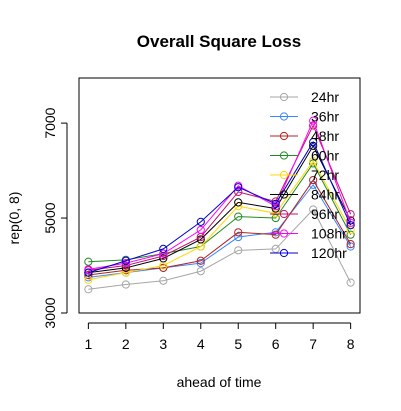 The width and height of the screenshot is (401, 411). Describe the element at coordinates (325, 214) in the screenshot. I see `legend-label: 96hr` at that location.